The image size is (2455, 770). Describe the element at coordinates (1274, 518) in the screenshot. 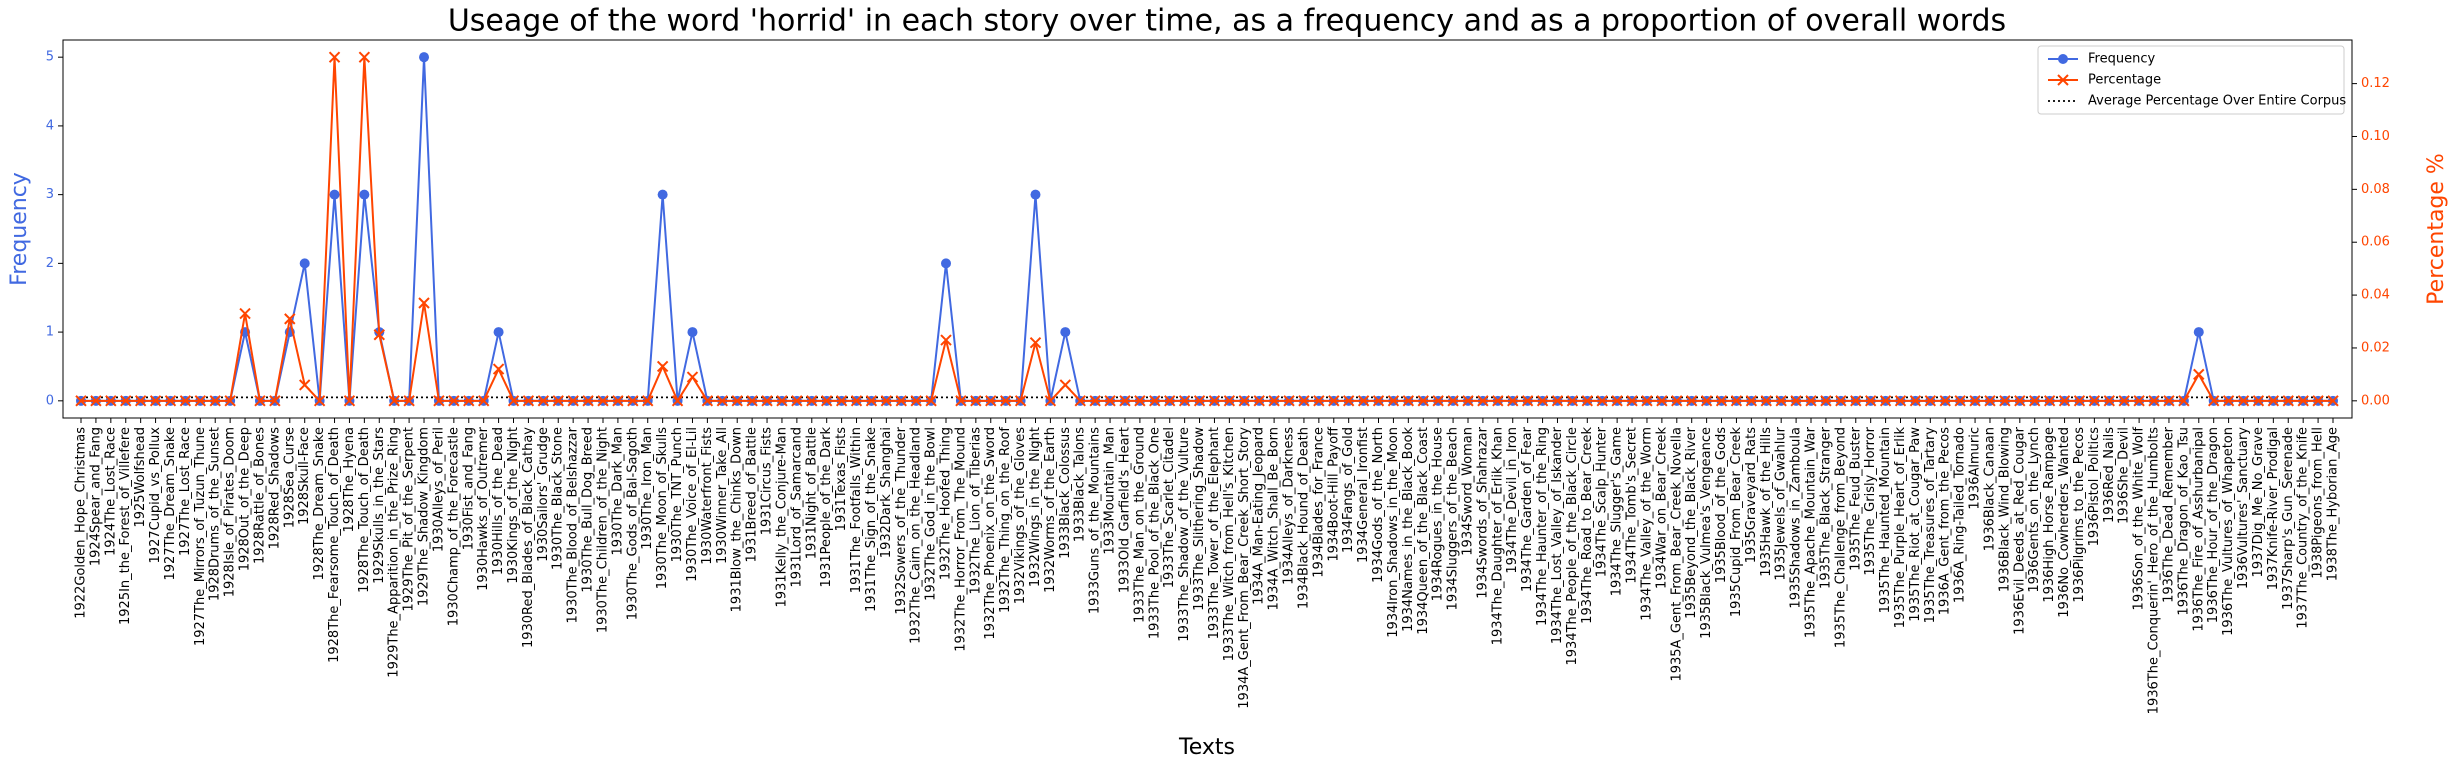

I see `x-tick-label: 1934A_Witch_Shall_Be_Born` at that location.